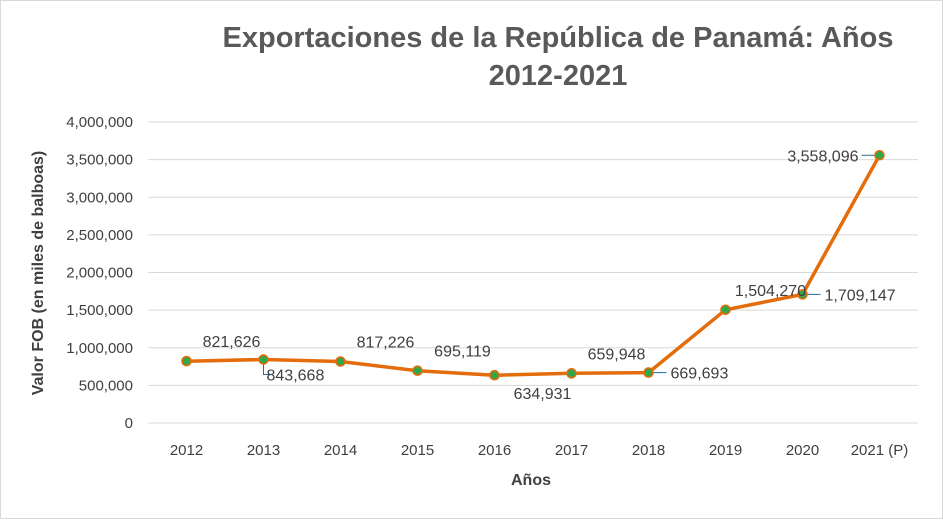 The image size is (943, 523). What do you see at coordinates (822, 156) in the screenshot?
I see `data-label: 3,558,096` at bounding box center [822, 156].